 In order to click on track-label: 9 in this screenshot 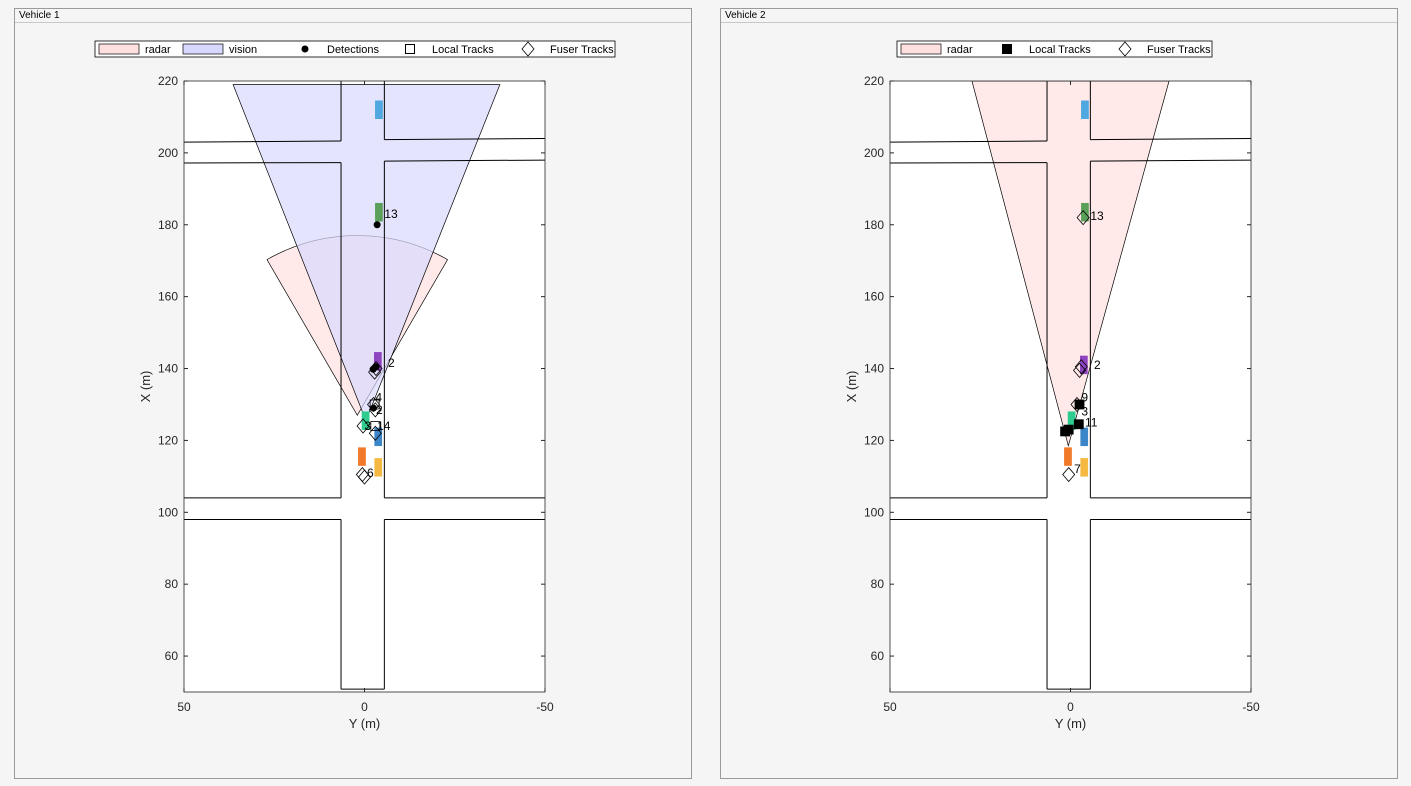, I will do `click(1084, 397)`.